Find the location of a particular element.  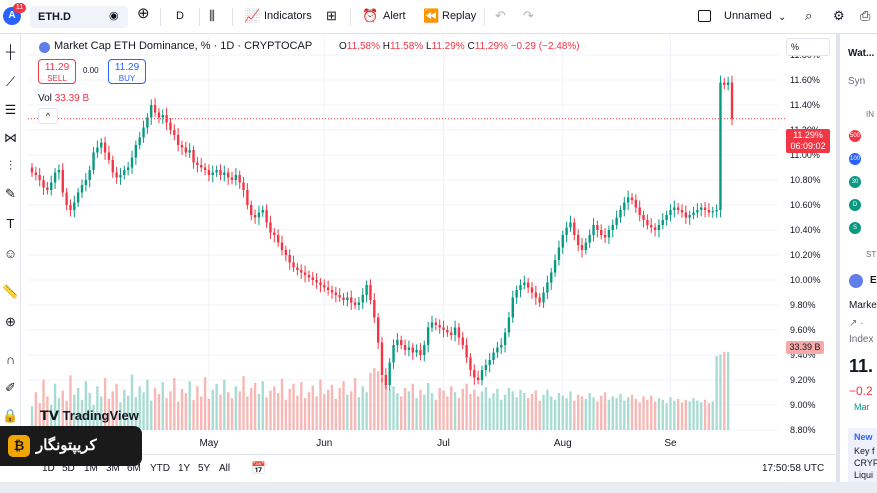

lock-icon: 🔒 is located at coordinates (10, 415).